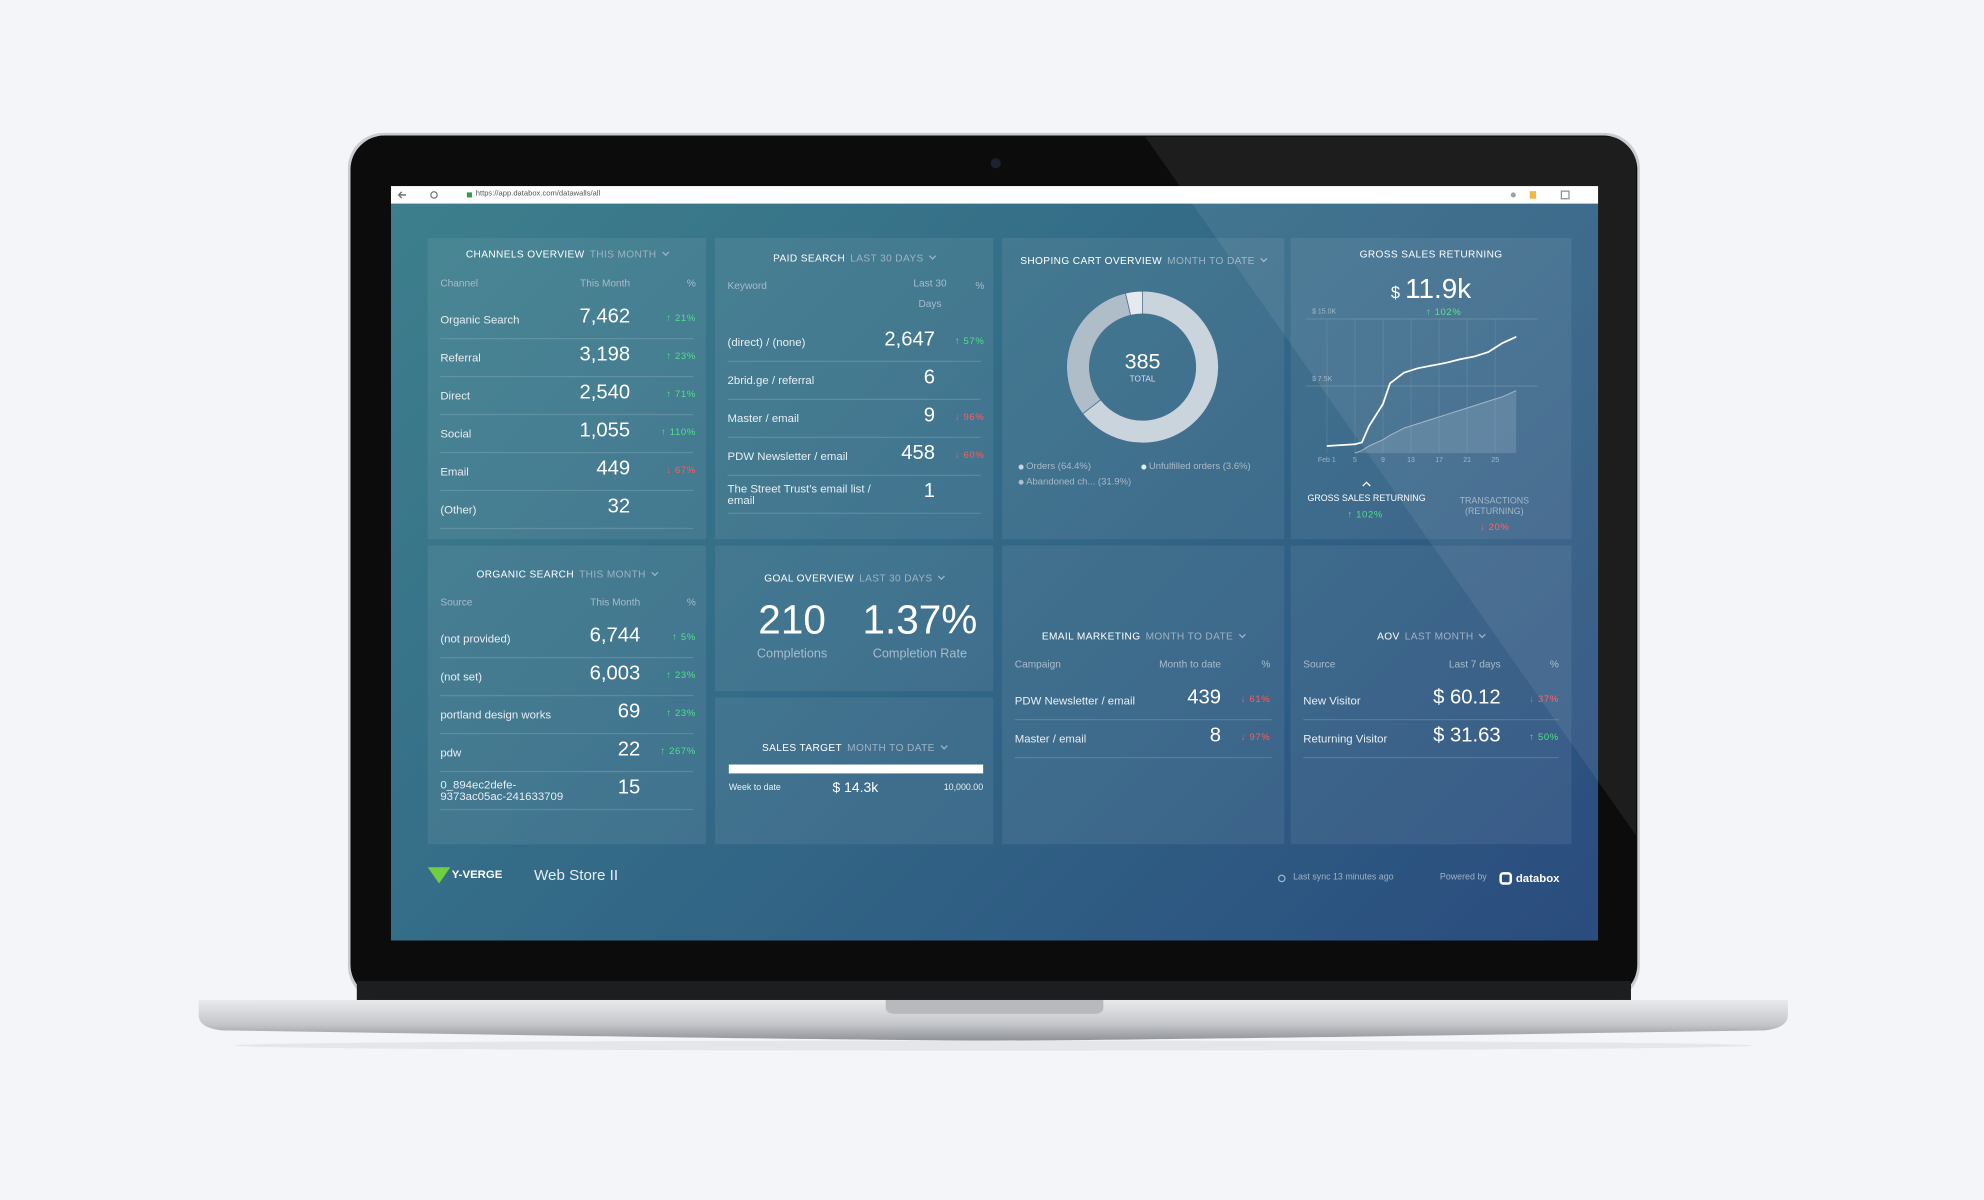 Image resolution: width=1984 pixels, height=1200 pixels. Describe the element at coordinates (763, 418) in the screenshot. I see `row-name: Master / email` at that location.